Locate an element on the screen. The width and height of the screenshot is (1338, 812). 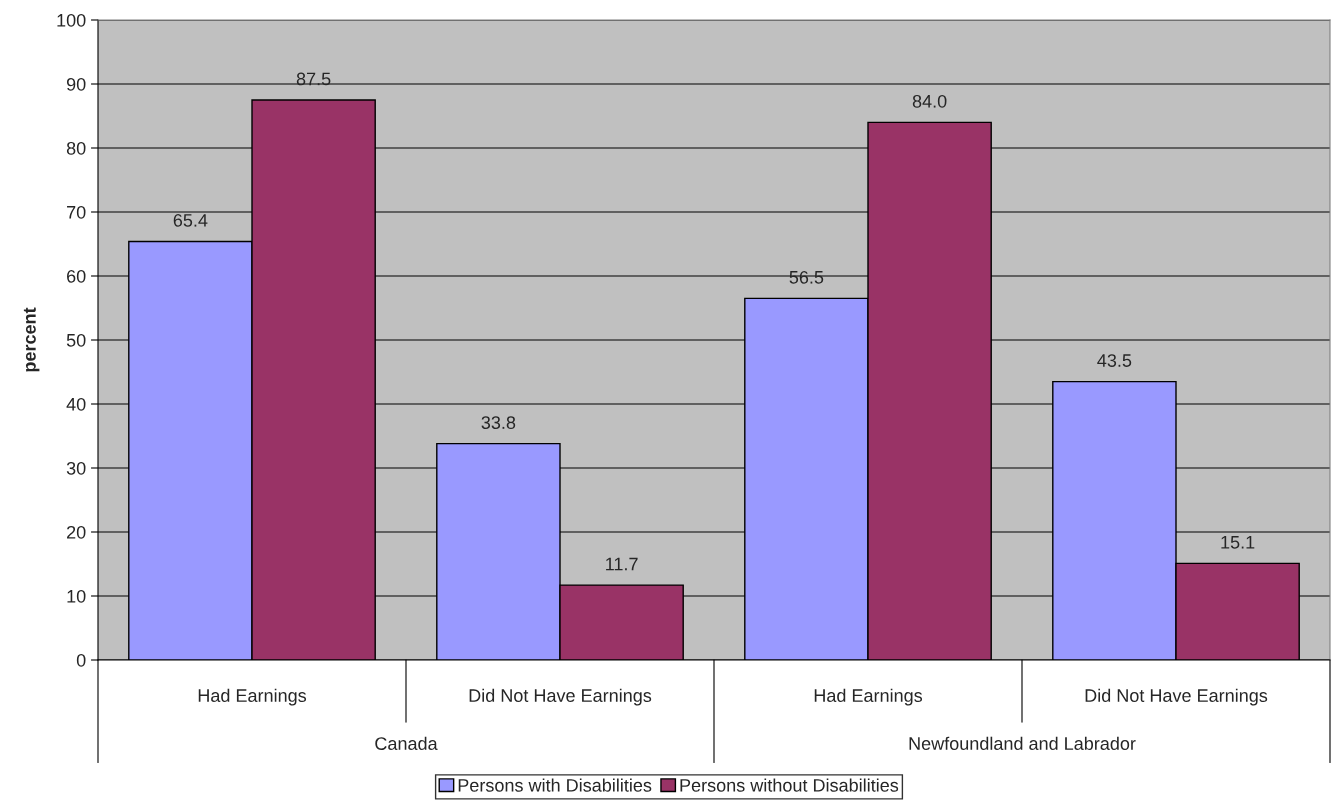
y-tick-label: 40 is located at coordinates (76, 404).